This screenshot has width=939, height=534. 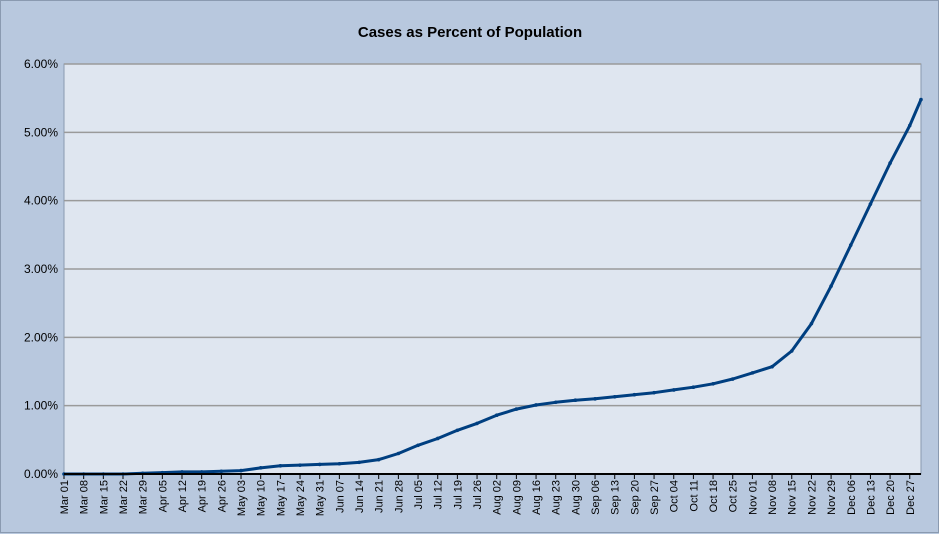 I want to click on x-tick-label: Aug 16, so click(x=537, y=497).